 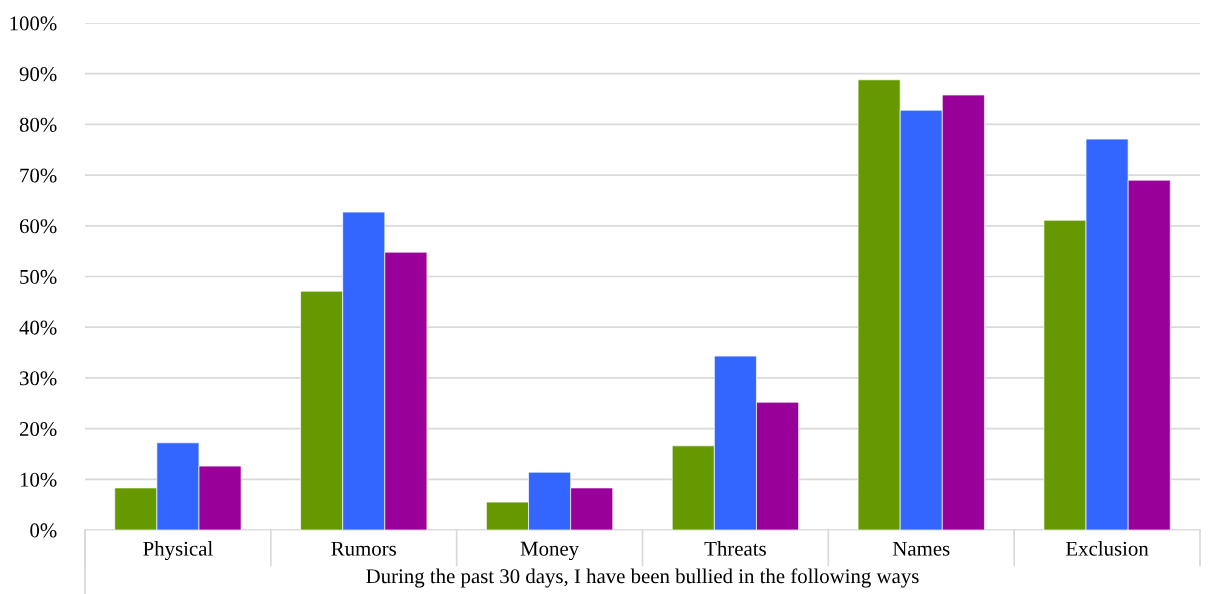 What do you see at coordinates (38, 175) in the screenshot?
I see `y-tick-label: 70%` at bounding box center [38, 175].